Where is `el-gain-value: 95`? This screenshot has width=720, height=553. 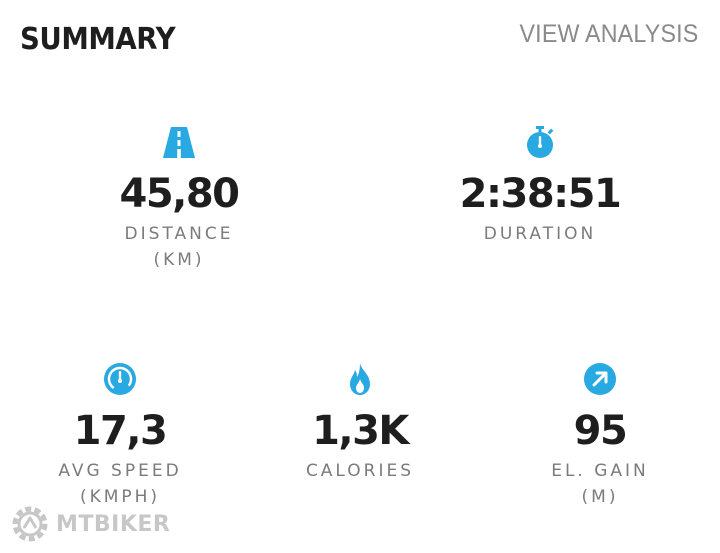 el-gain-value: 95 is located at coordinates (600, 431).